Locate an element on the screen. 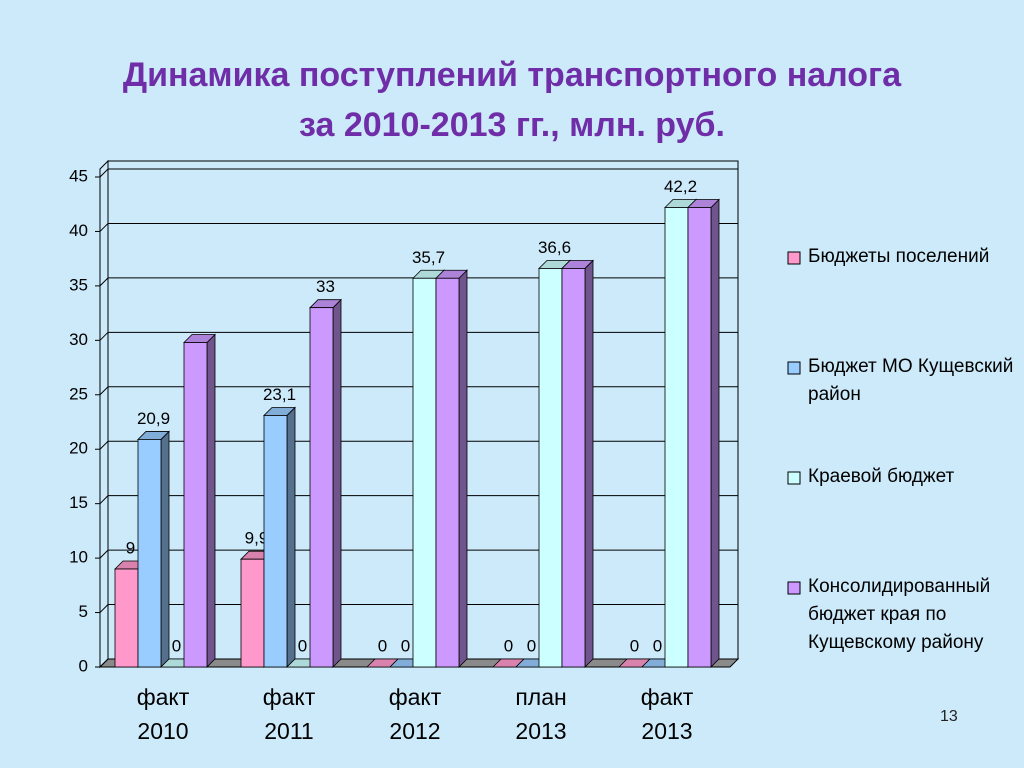  x-tick-label: план 2013 is located at coordinates (541, 714).